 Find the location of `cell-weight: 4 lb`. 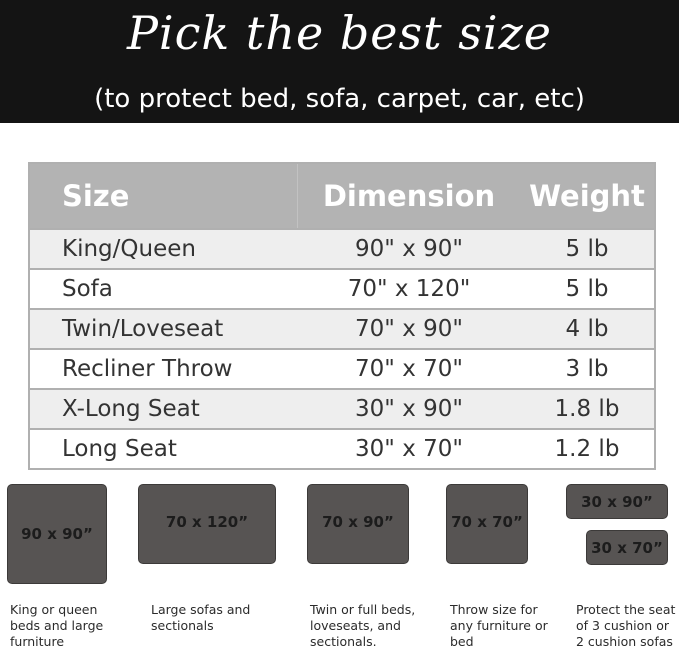

cell-weight: 4 lb is located at coordinates (587, 329).